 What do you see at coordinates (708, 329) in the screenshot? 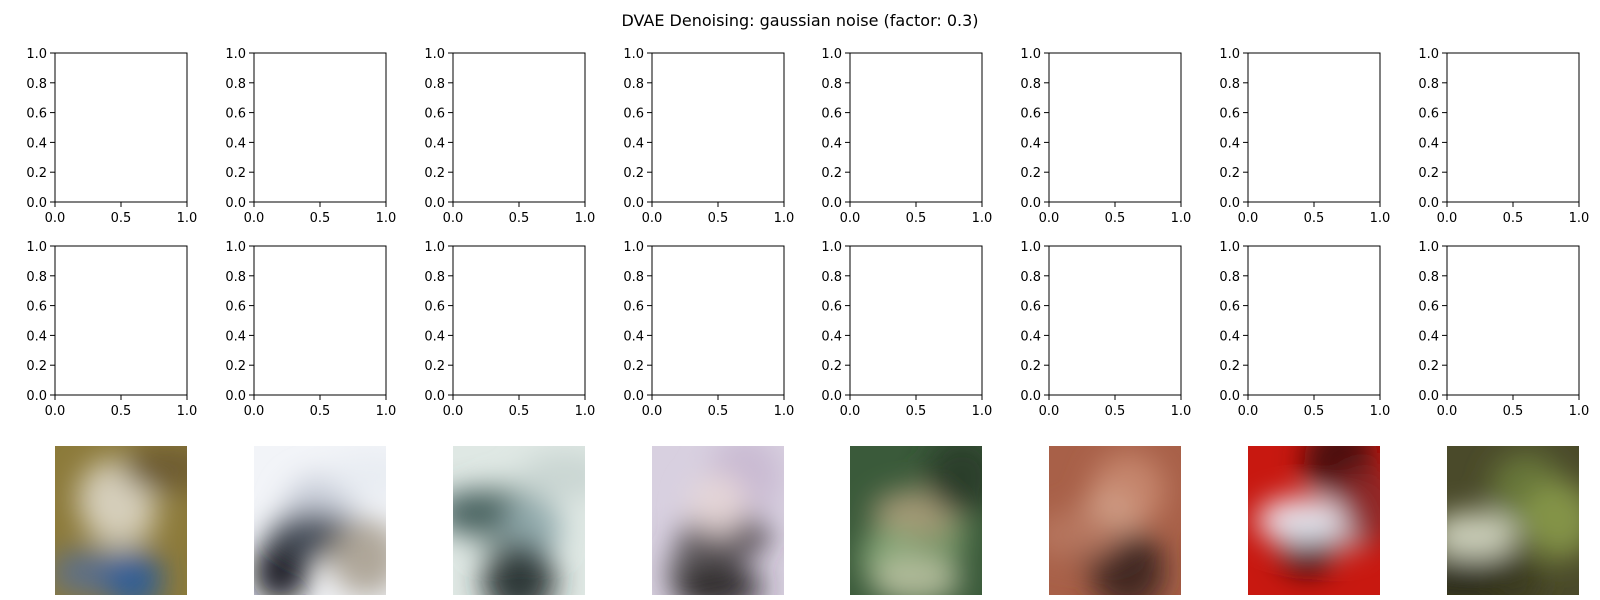
I see `subplot-r2-c4: 0.0 0.5 1.0 0.0 0.2 0.4 0.6 0.8 1.0` at bounding box center [708, 329].